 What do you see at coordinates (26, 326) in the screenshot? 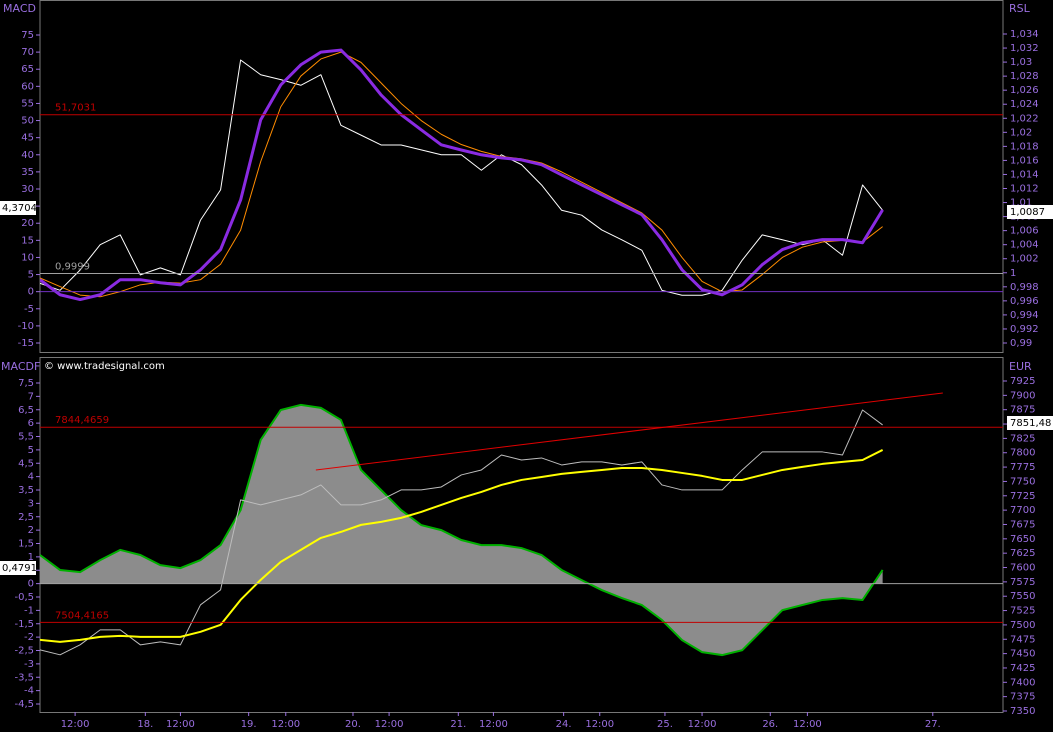
I see `y-tick-label: -10` at bounding box center [26, 326].